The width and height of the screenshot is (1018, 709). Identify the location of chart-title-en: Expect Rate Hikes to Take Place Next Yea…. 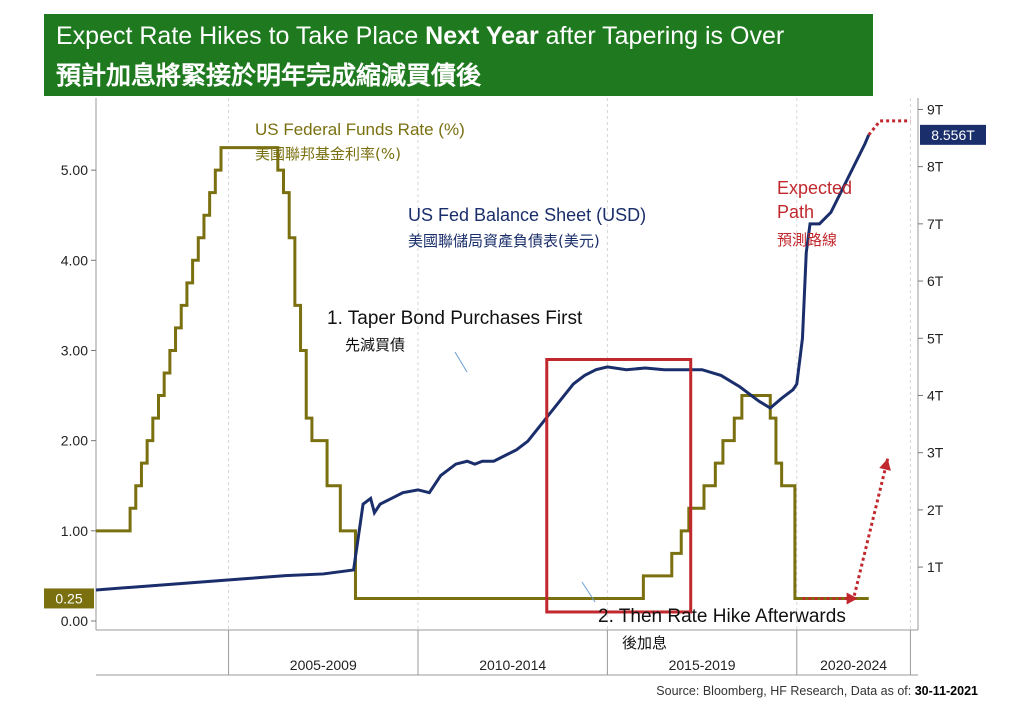
(420, 36).